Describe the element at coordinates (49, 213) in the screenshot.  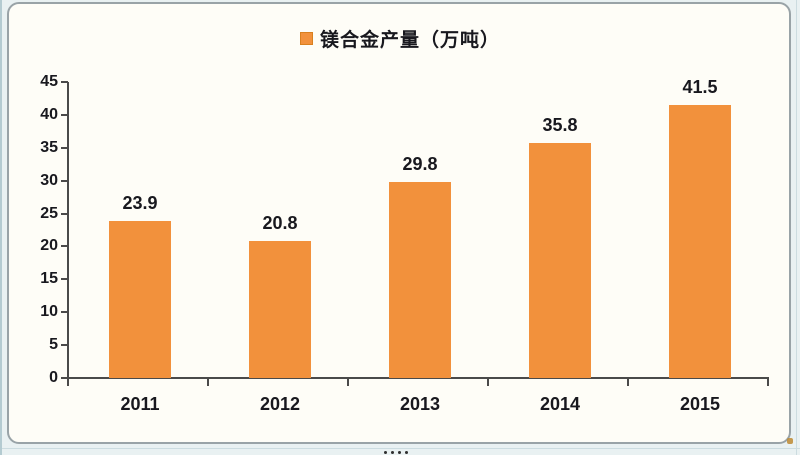
I see `y-axis-tick-label: 25` at that location.